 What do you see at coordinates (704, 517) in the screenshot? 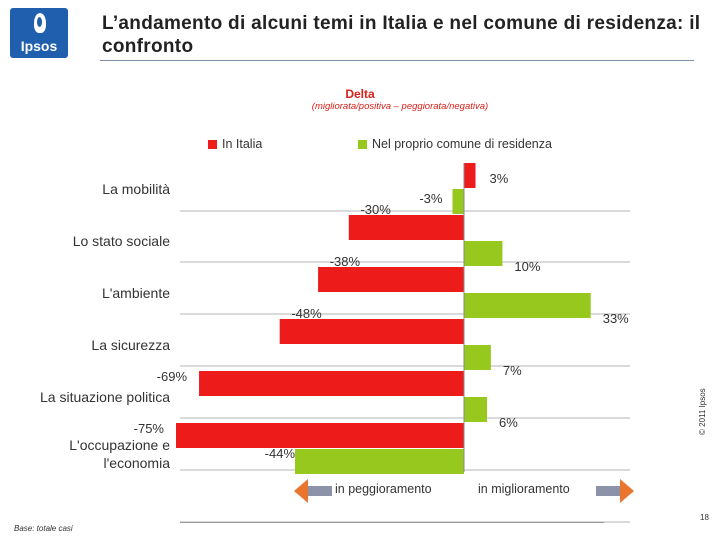
I see `page-number: 18` at bounding box center [704, 517].